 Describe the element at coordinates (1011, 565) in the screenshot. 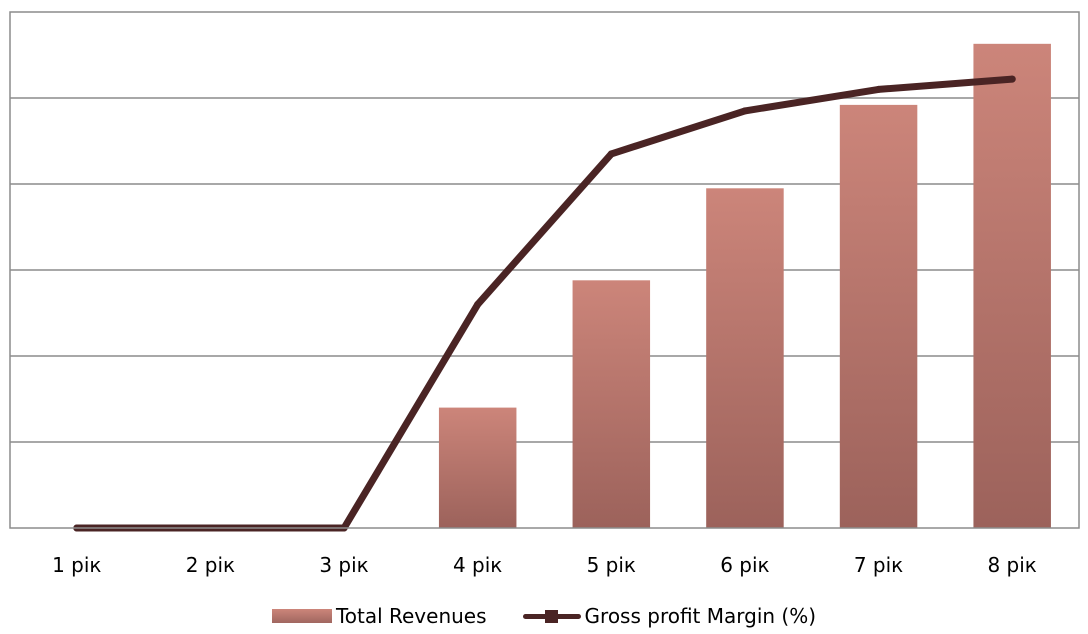

I see `x-tick-label: 8 рік` at that location.